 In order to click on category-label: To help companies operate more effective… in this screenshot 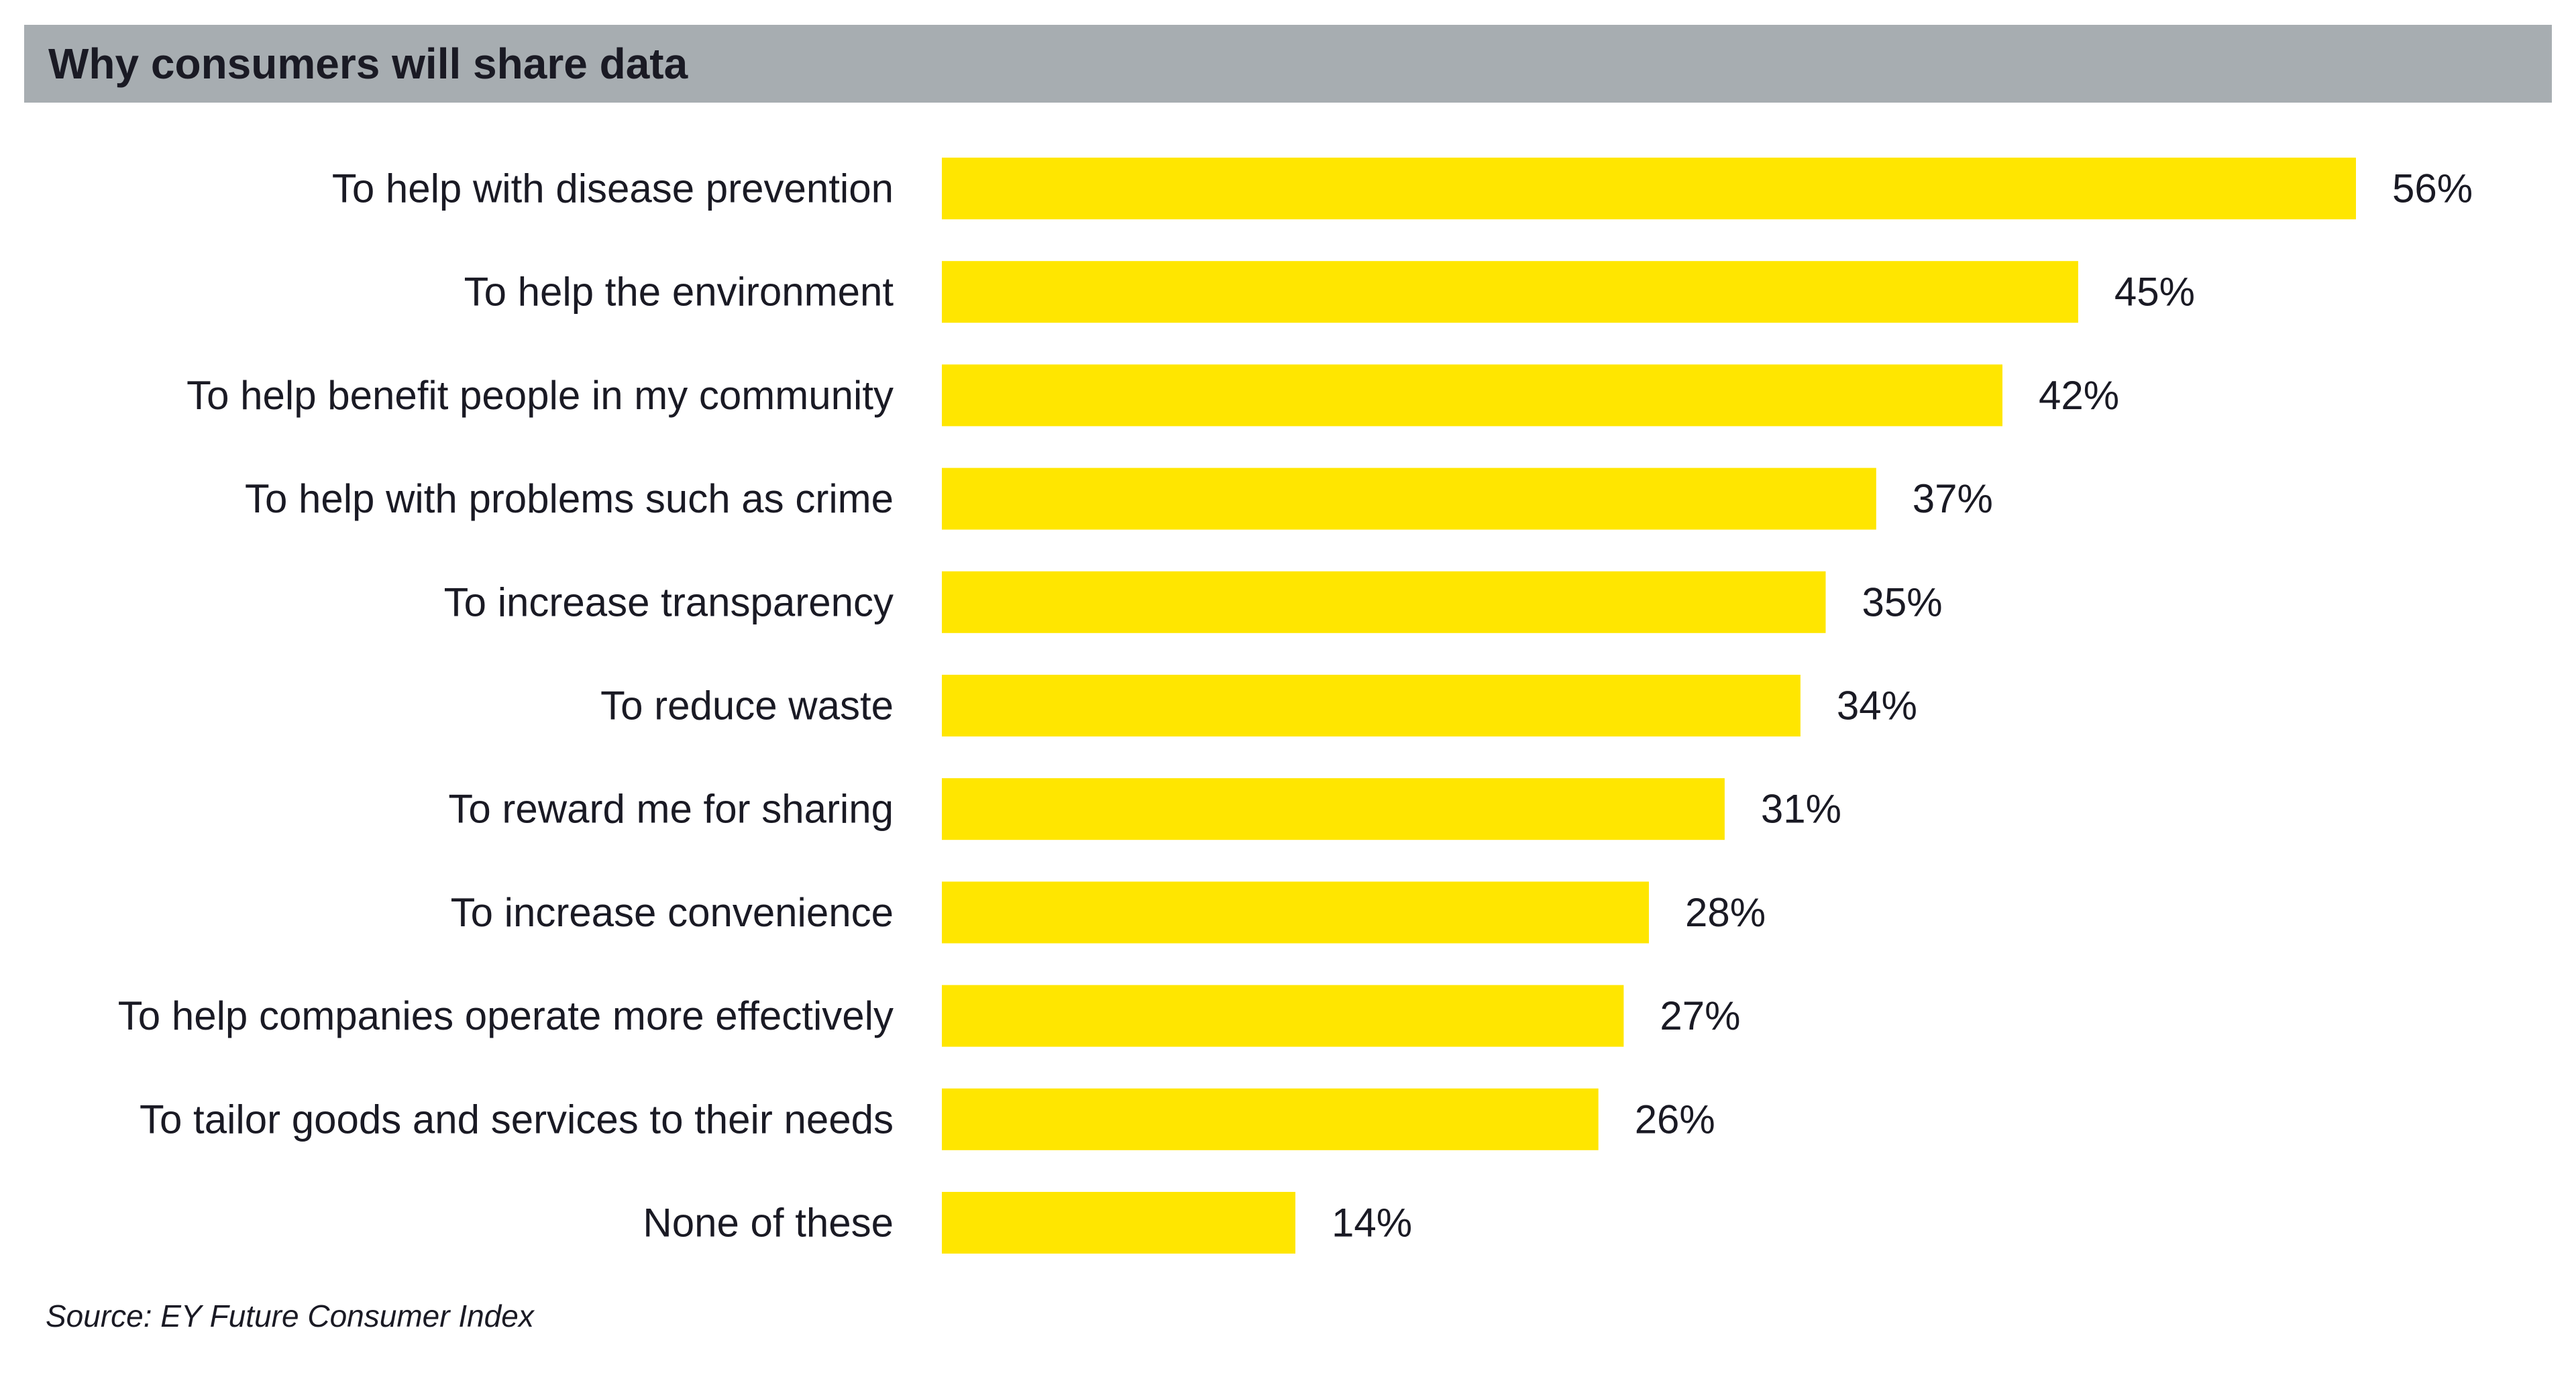, I will do `click(506, 1015)`.